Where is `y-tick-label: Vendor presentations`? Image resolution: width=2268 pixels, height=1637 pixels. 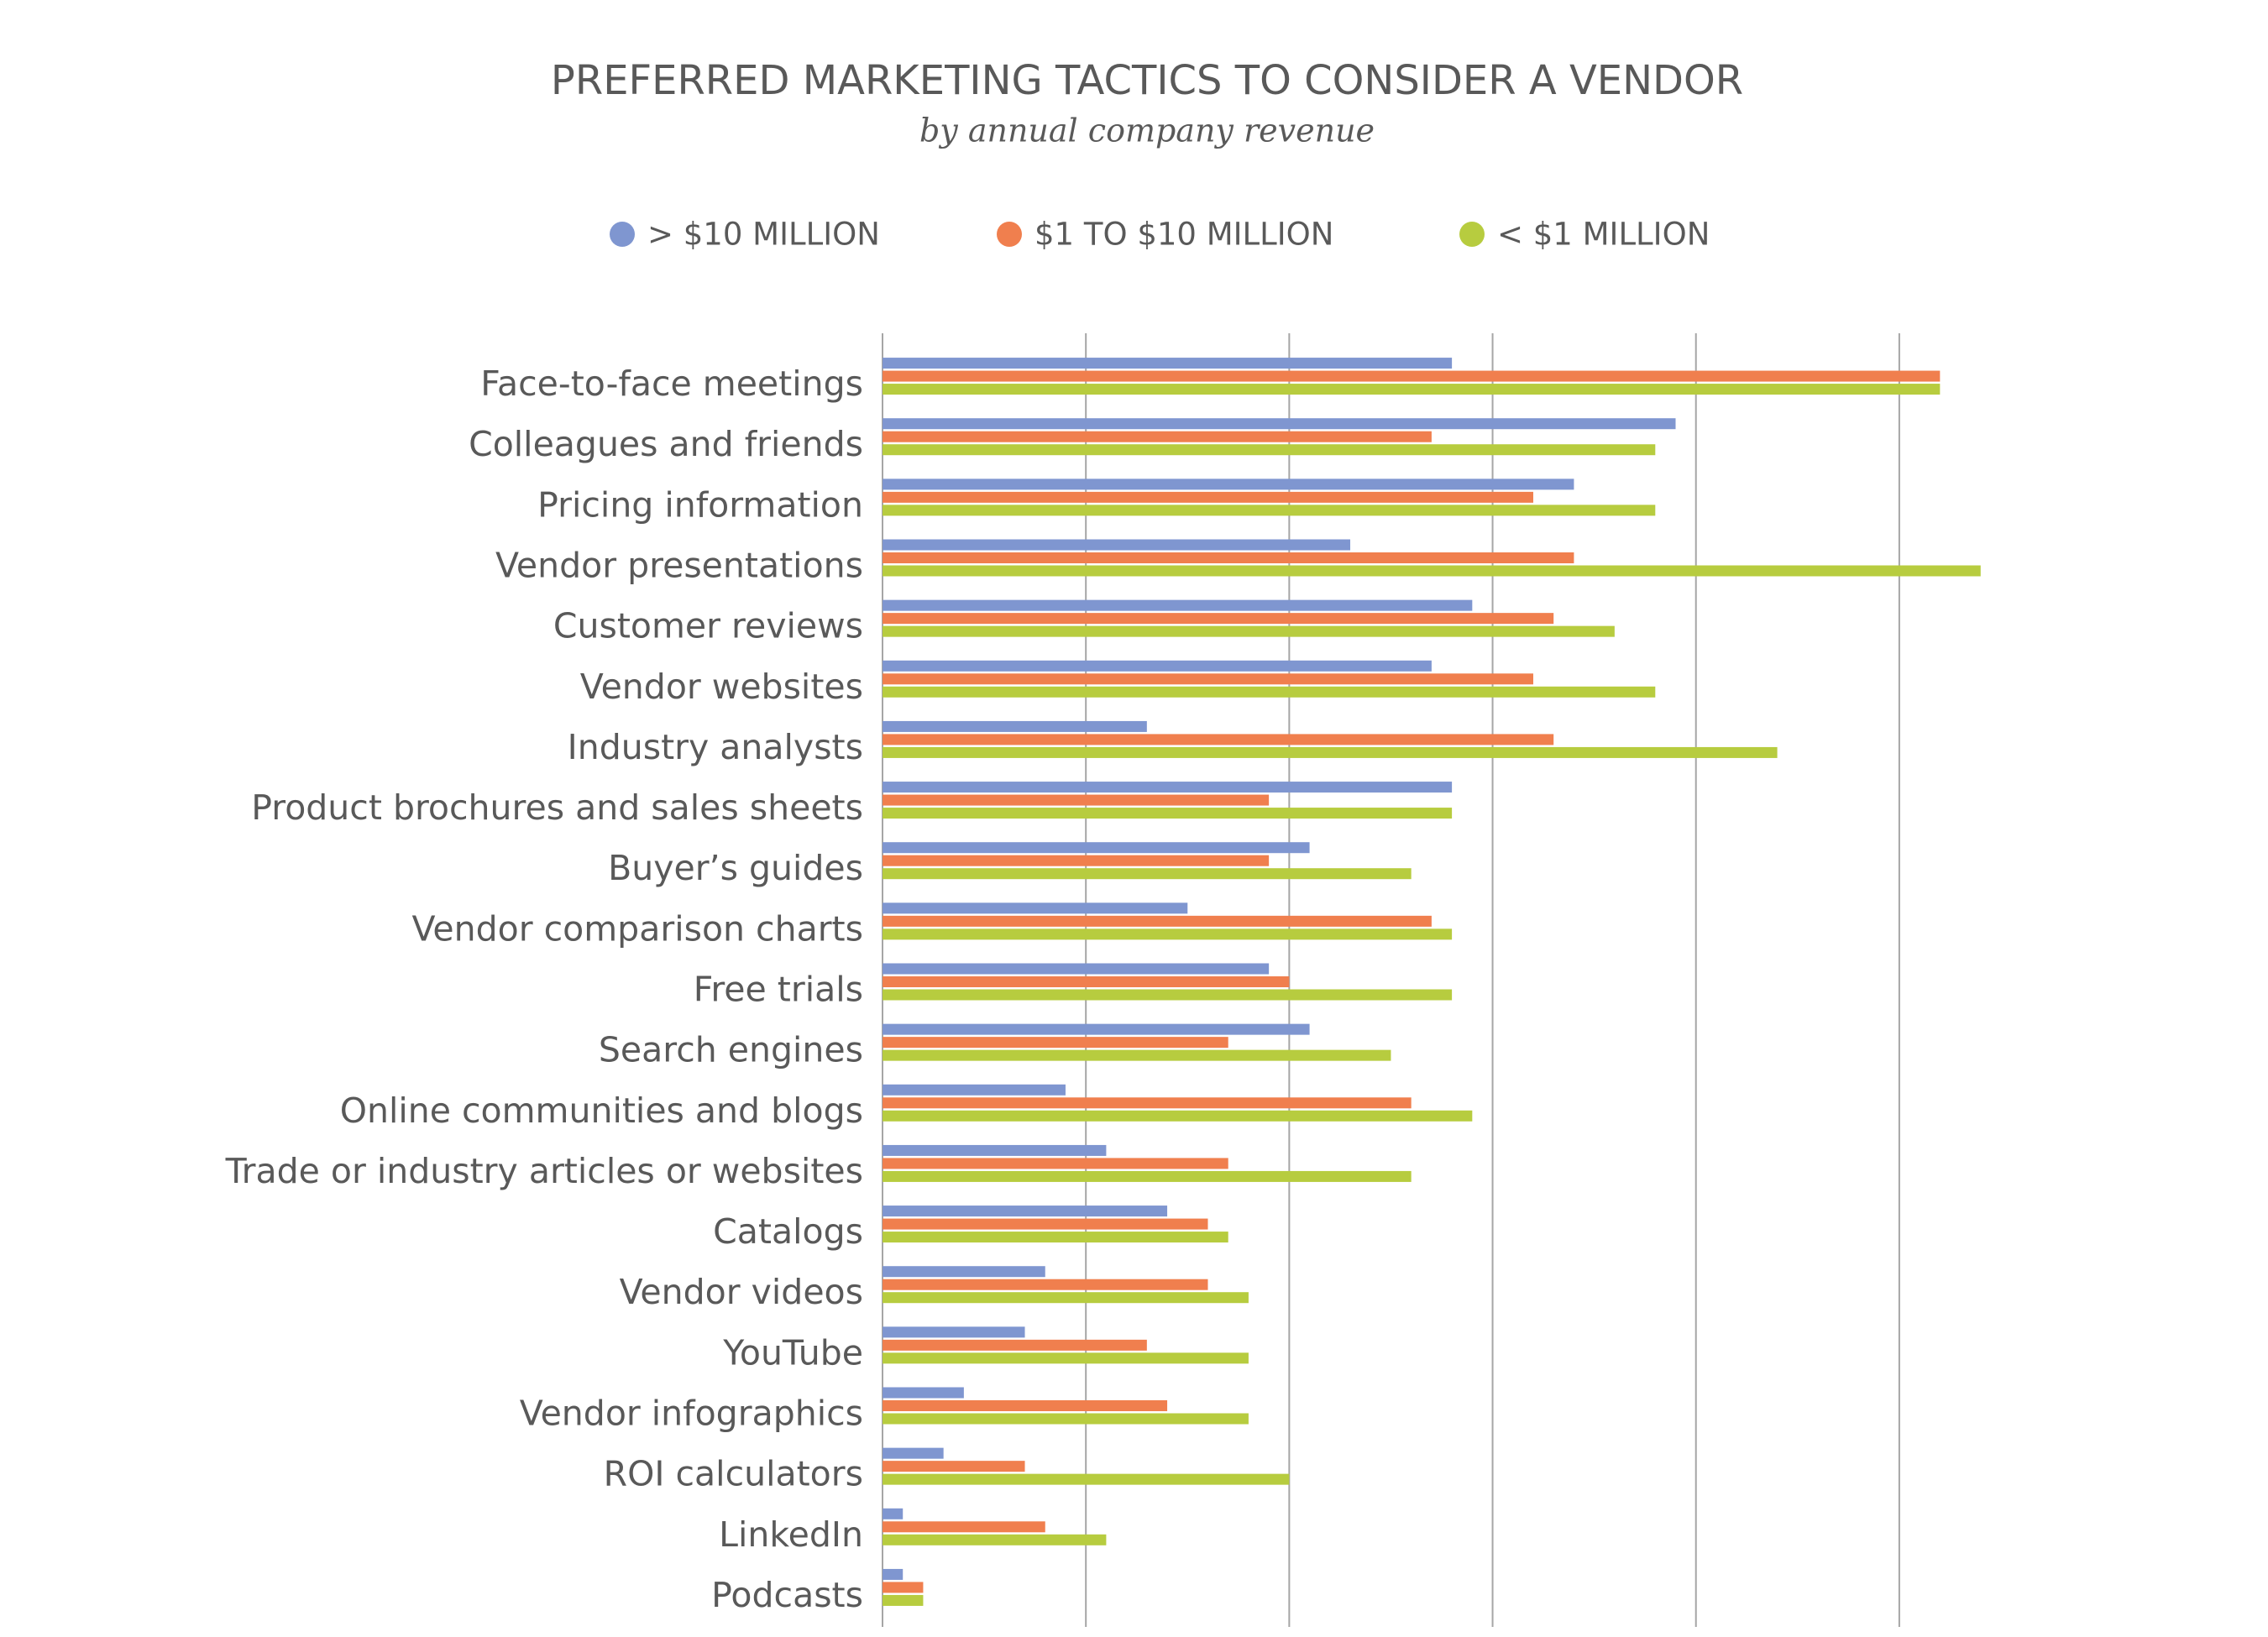 y-tick-label: Vendor presentations is located at coordinates (679, 566).